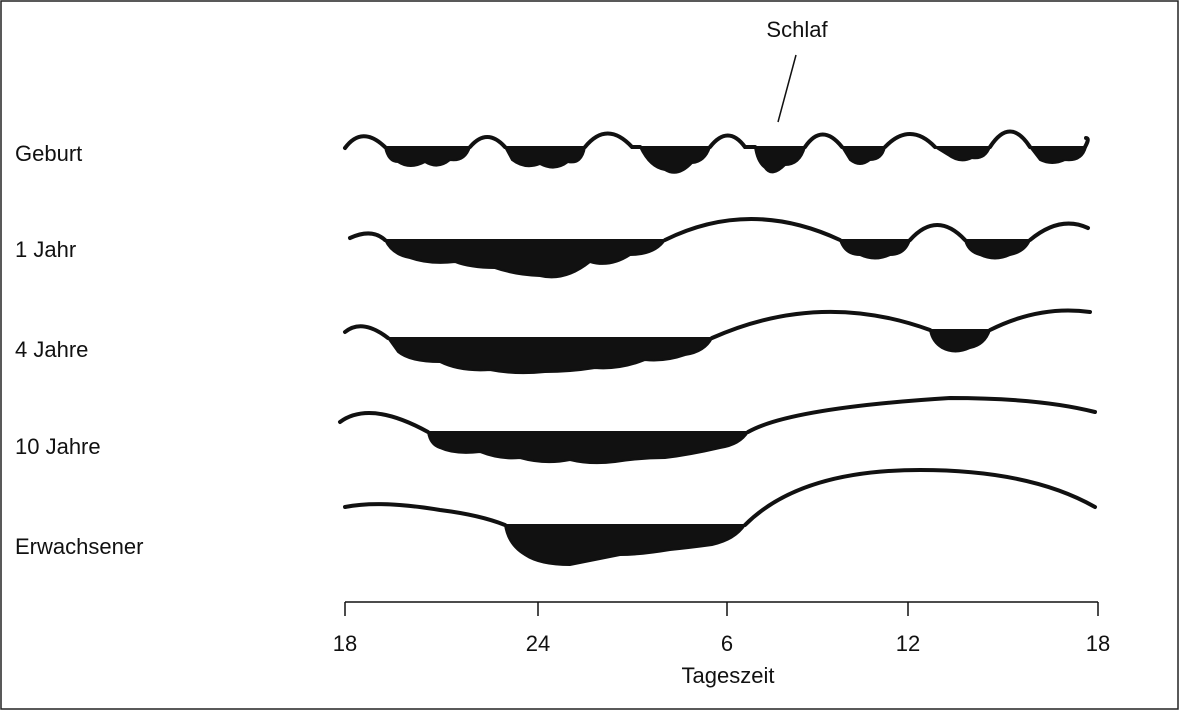  Describe the element at coordinates (51, 349) in the screenshot. I see `row-label: 4 Jahre` at that location.